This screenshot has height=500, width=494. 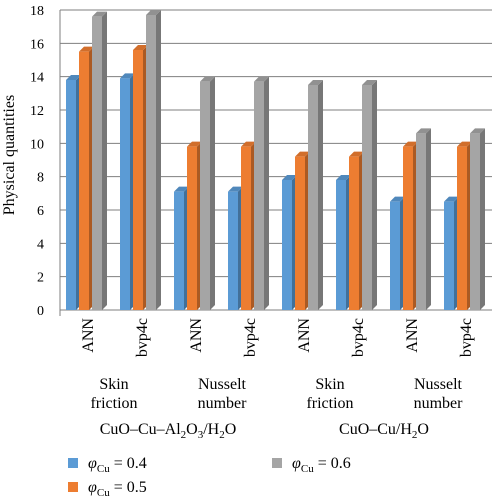 What do you see at coordinates (277, 338) in the screenshot?
I see `x-category-labels: ANN bvp4c ANN bvp4c ANN bvp4c ANN bvp4c` at bounding box center [277, 338].